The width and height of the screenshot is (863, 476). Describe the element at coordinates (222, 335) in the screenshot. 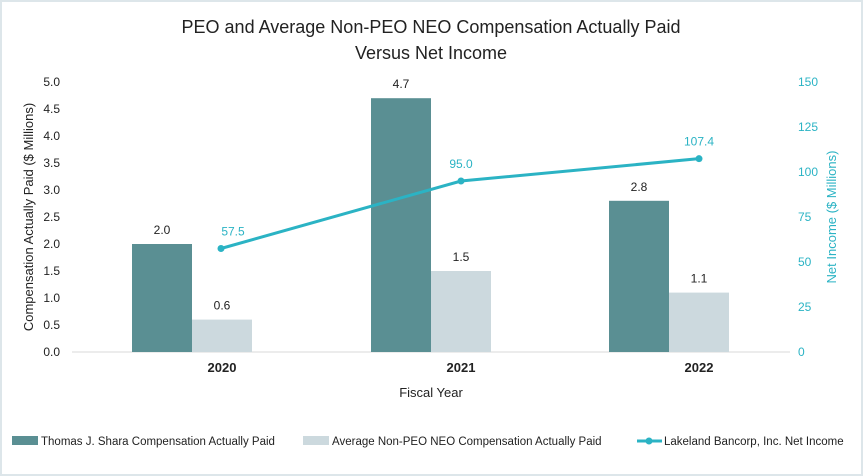

I see `bar-non-peo-2020` at that location.